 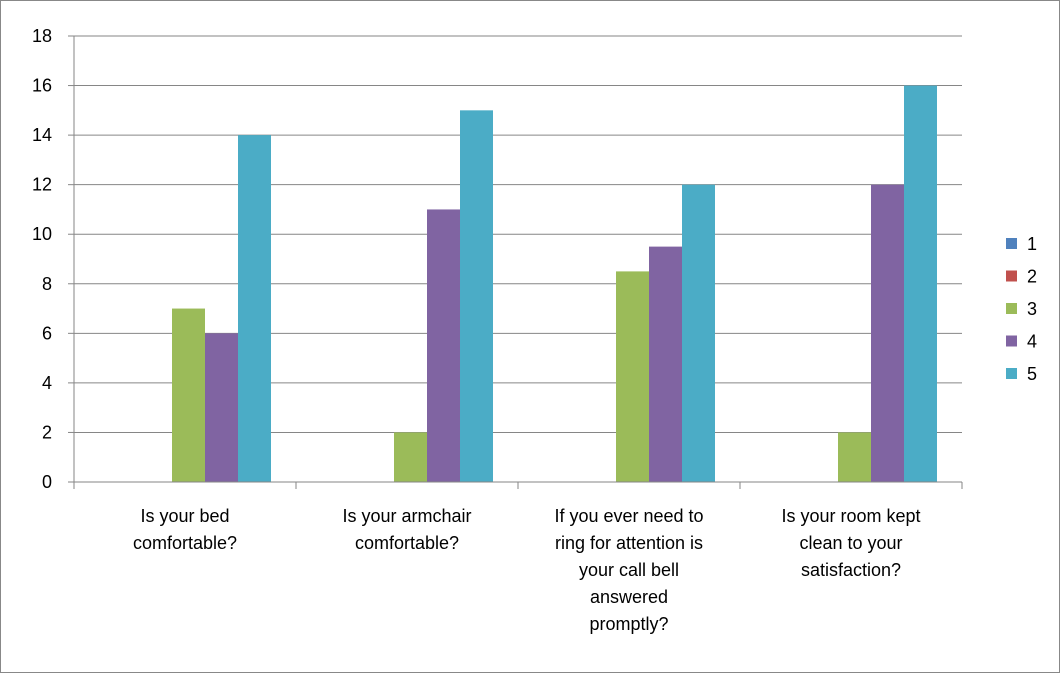 I want to click on x-category-label-line: Is your bed, so click(x=184, y=516).